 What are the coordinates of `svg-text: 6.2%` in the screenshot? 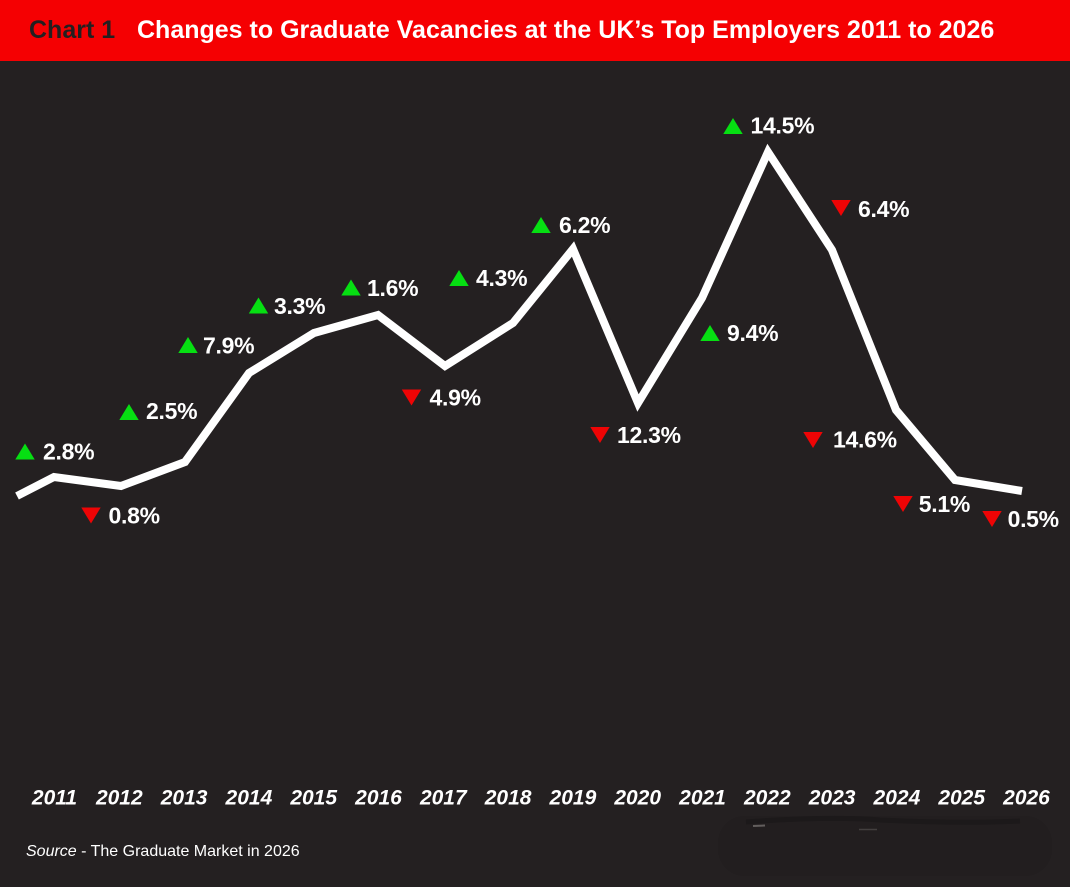 It's located at (584, 225).